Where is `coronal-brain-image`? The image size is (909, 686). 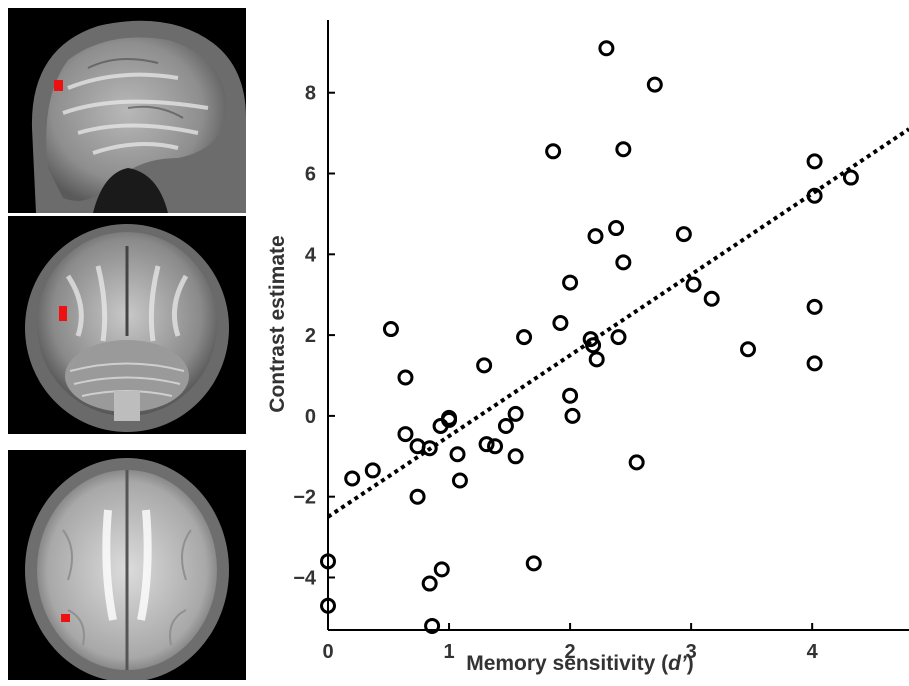 coronal-brain-image is located at coordinates (127, 325).